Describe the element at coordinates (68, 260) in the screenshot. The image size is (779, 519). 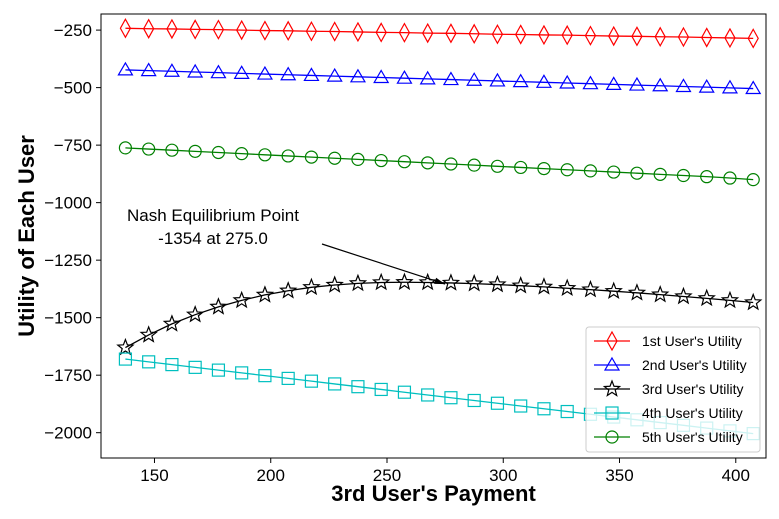
I see `y-tick-label: −1250` at that location.